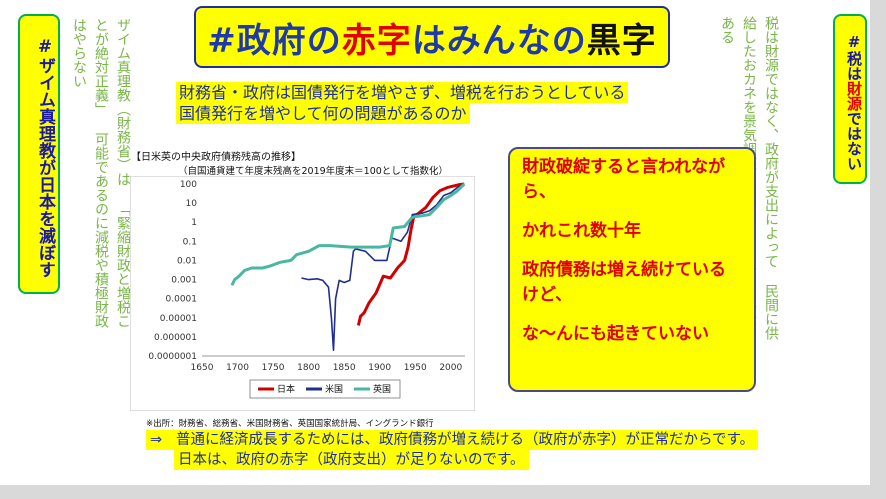  I want to click on y-tick-label: 100, so click(188, 185).